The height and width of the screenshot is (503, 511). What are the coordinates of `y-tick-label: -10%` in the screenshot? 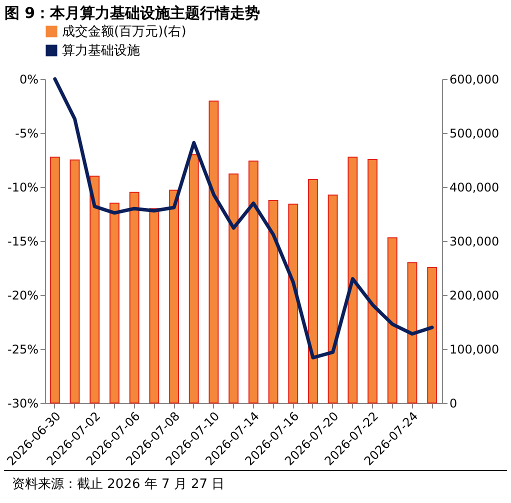 It's located at (22, 187).